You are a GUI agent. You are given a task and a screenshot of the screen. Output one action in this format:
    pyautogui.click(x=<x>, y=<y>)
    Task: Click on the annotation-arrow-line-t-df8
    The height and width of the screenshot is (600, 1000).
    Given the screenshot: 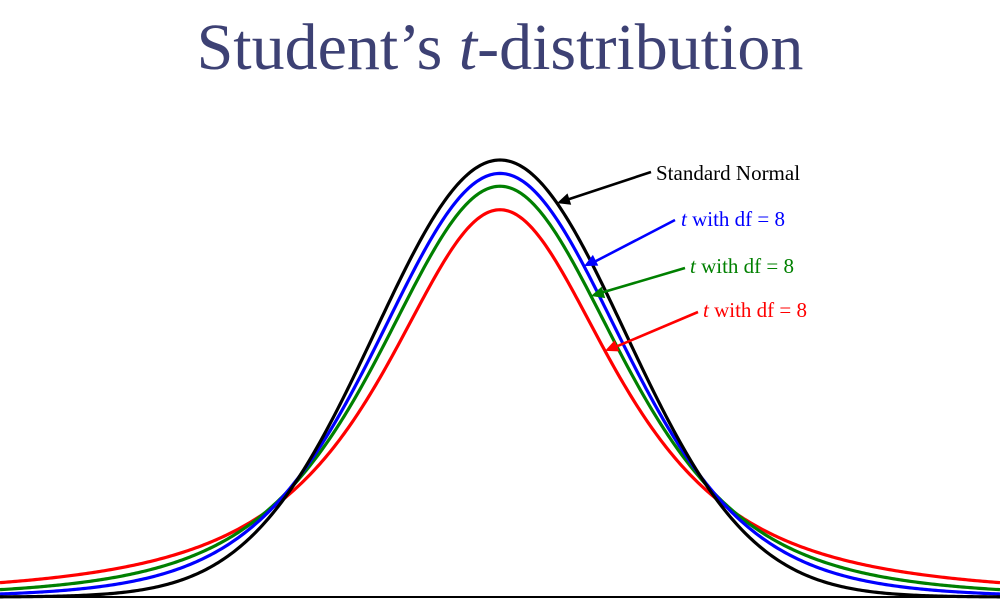 What is the action you would take?
    pyautogui.click(x=632, y=242)
    